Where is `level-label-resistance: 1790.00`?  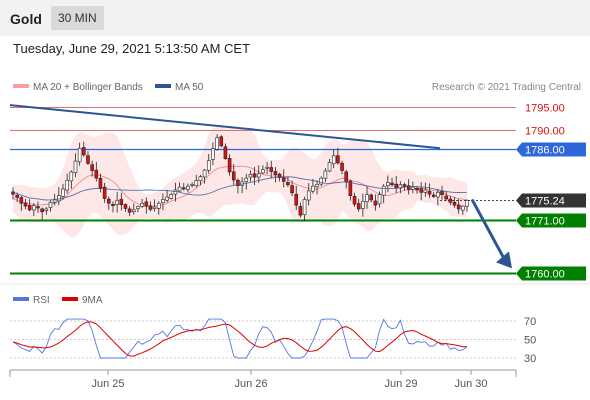
level-label-resistance: 1790.00 is located at coordinates (545, 132).